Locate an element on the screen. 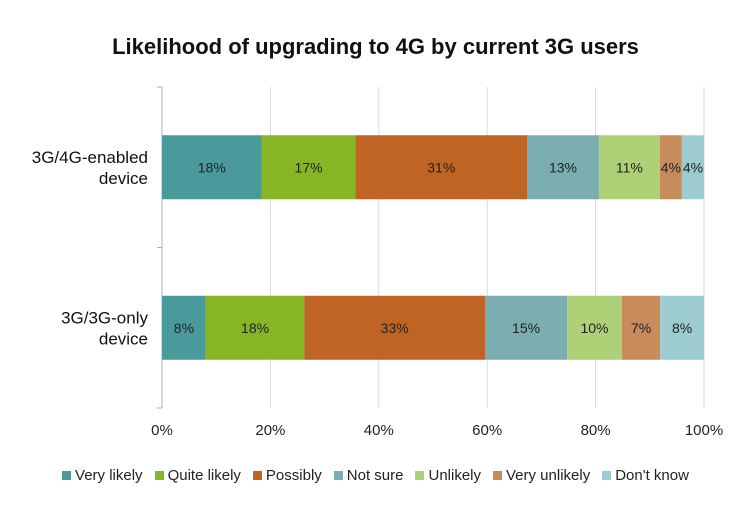  x-tick-label: 100% is located at coordinates (704, 430).